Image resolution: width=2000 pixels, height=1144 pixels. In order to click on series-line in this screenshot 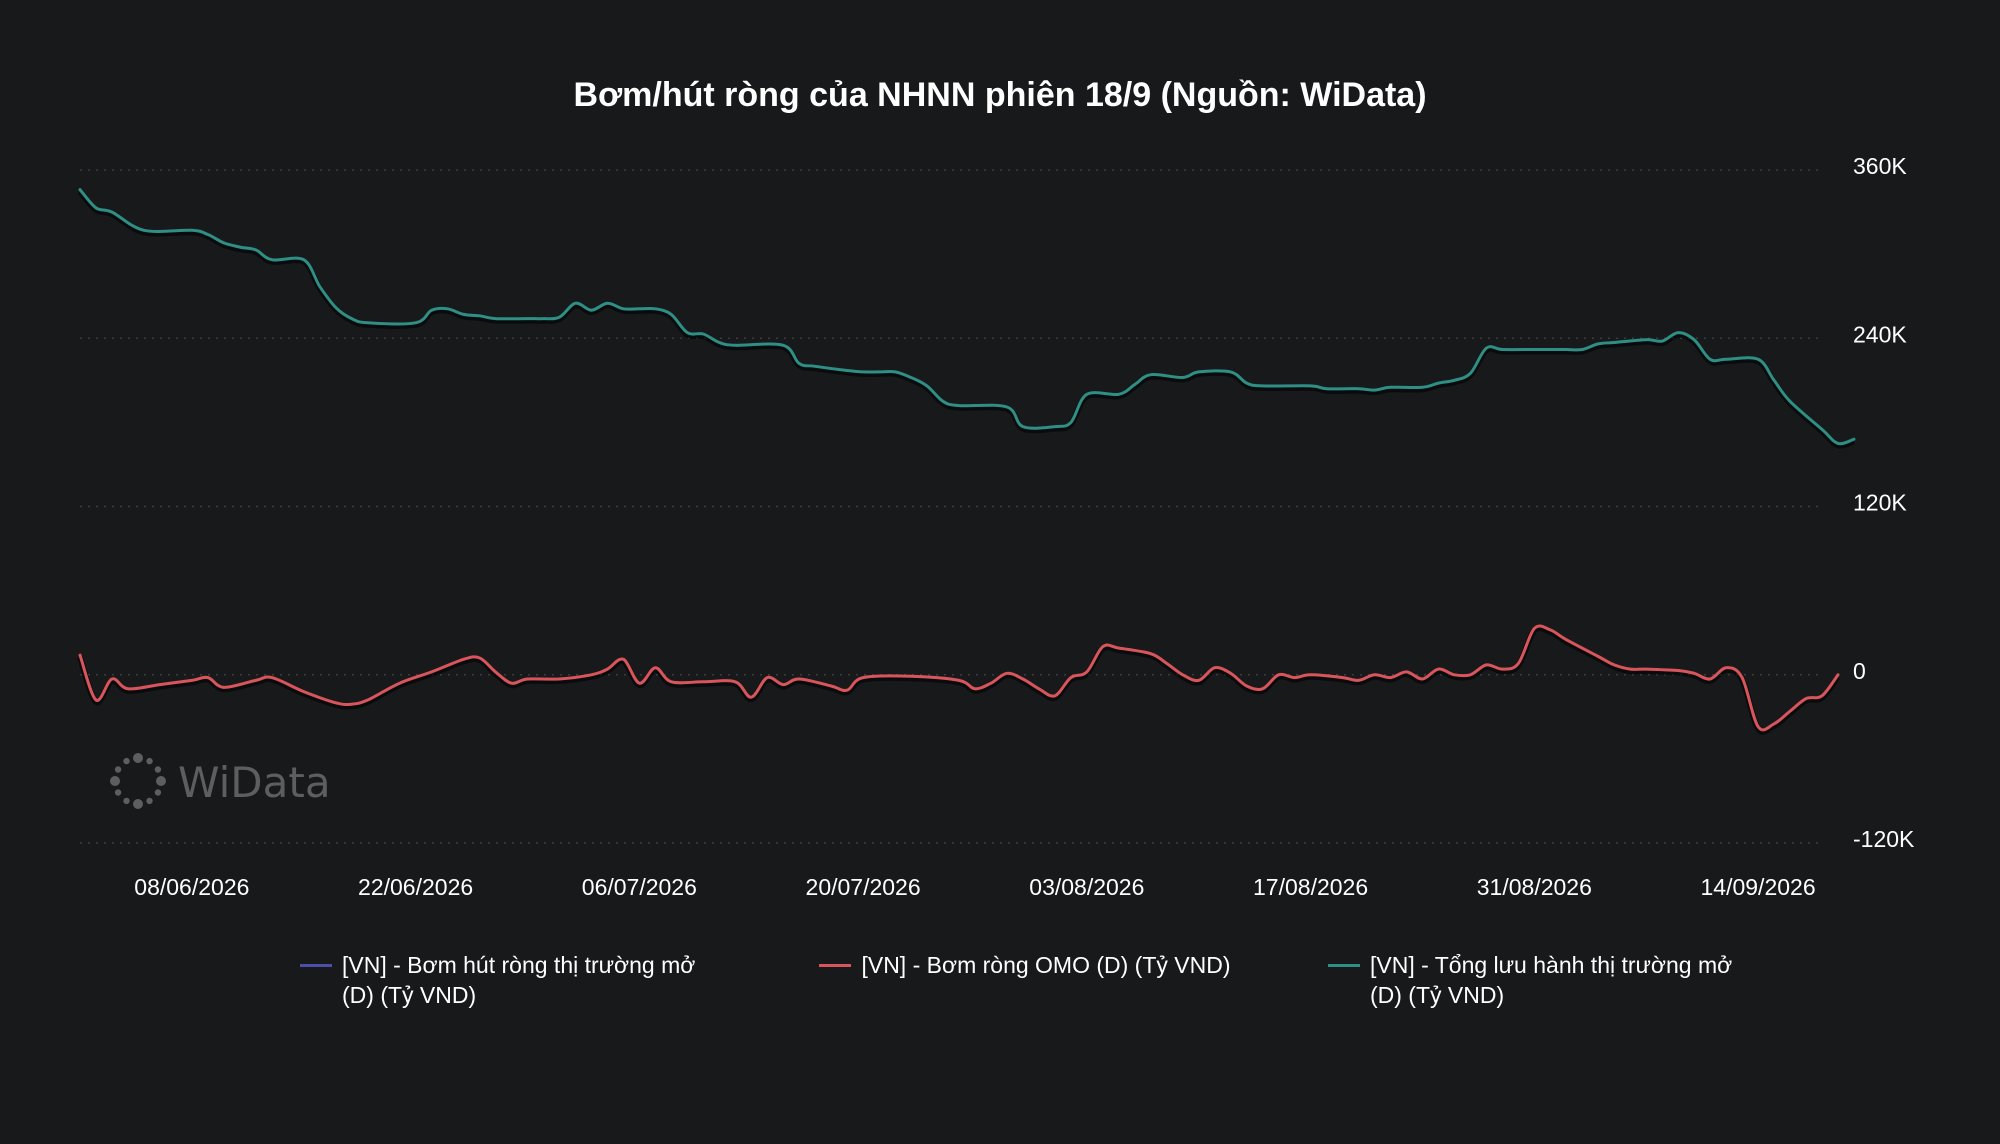, I will do `click(959, 678)`.